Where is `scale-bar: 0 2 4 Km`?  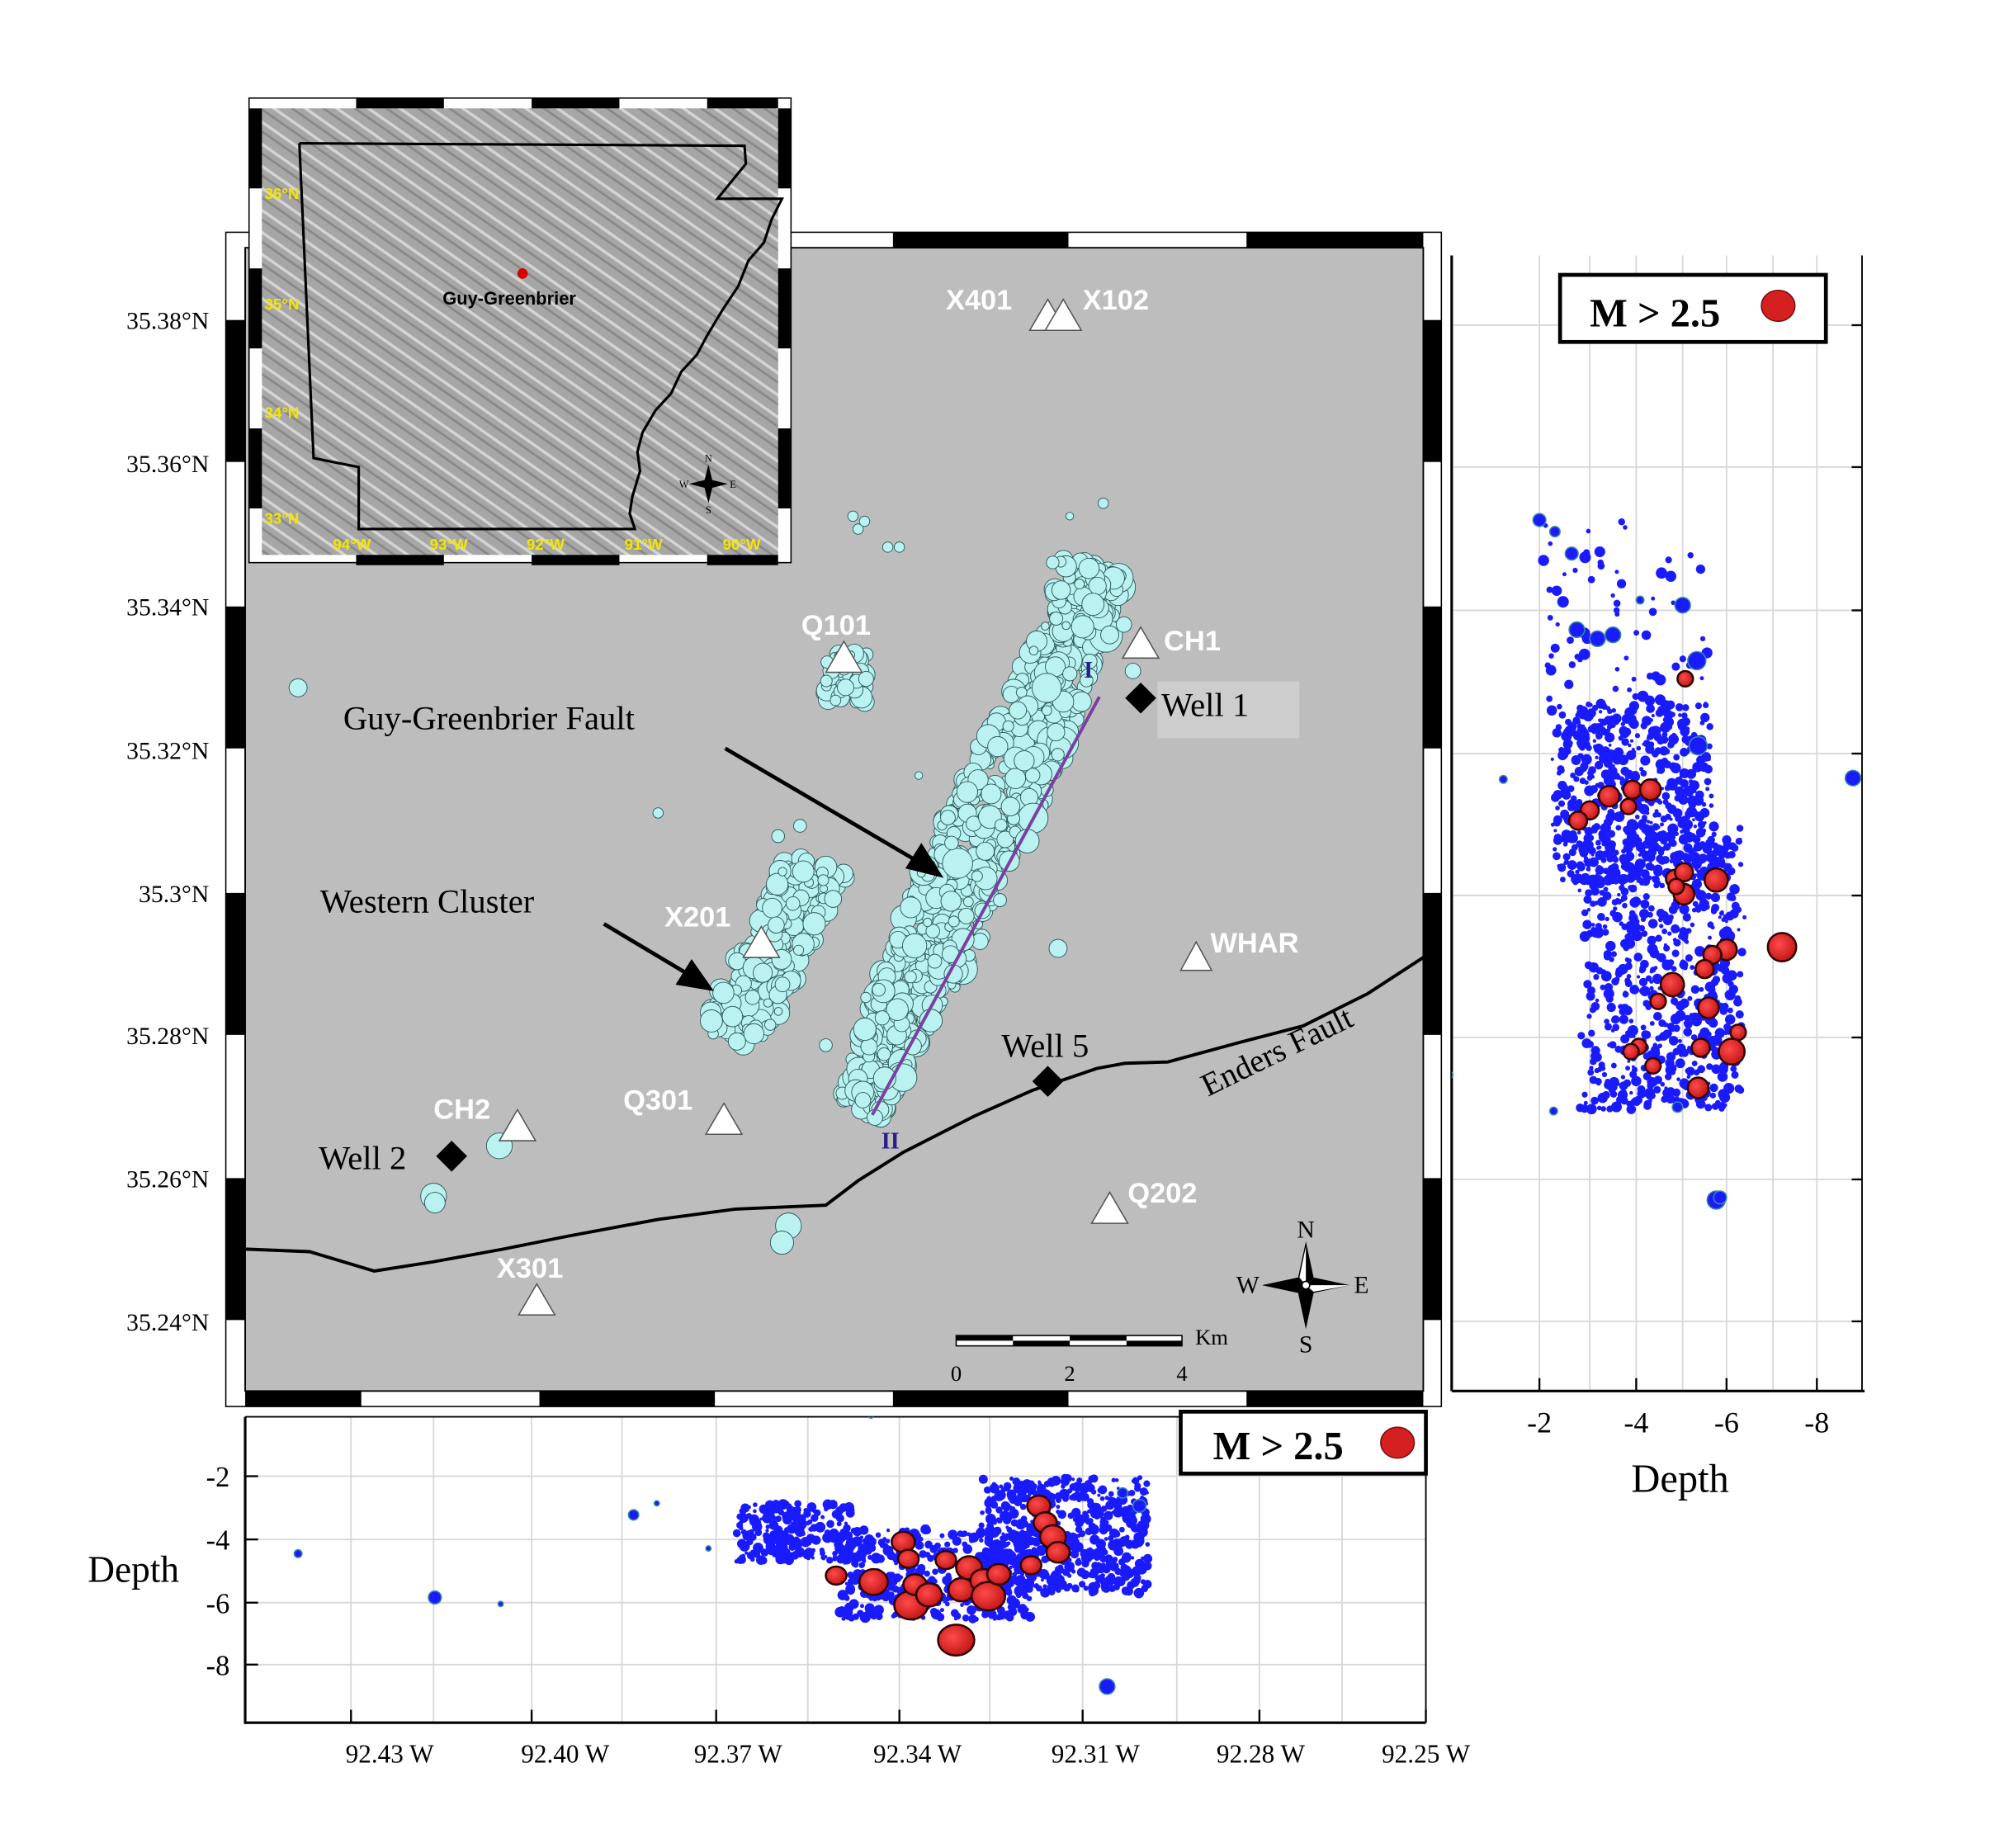
scale-bar: 0 2 4 Km is located at coordinates (1089, 1355).